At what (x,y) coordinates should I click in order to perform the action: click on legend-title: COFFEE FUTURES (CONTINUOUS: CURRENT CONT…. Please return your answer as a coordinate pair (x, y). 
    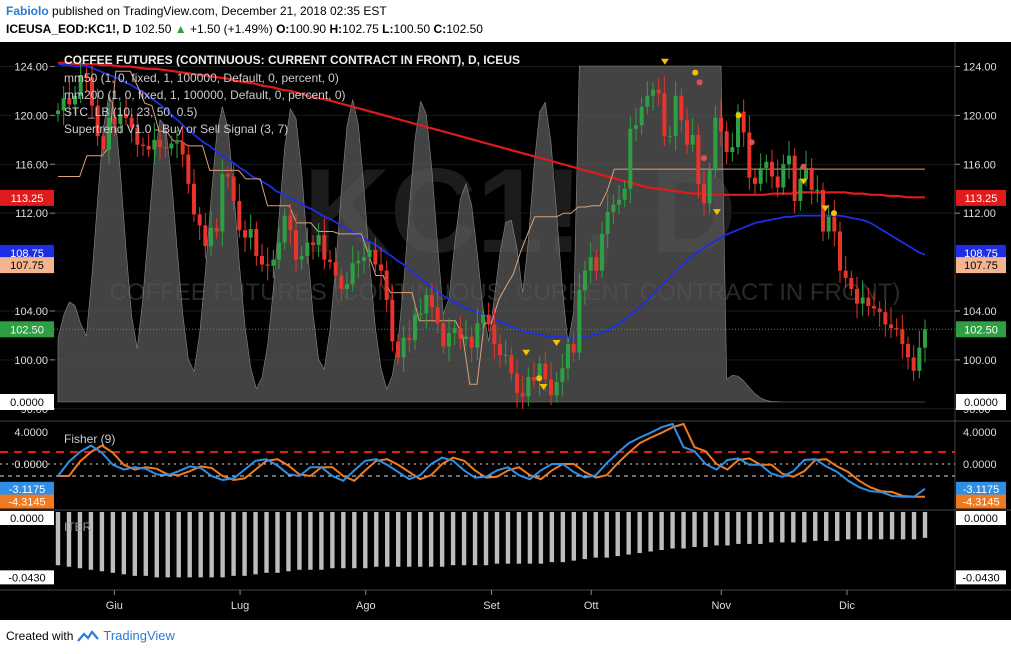
    Looking at the image, I should click on (292, 60).